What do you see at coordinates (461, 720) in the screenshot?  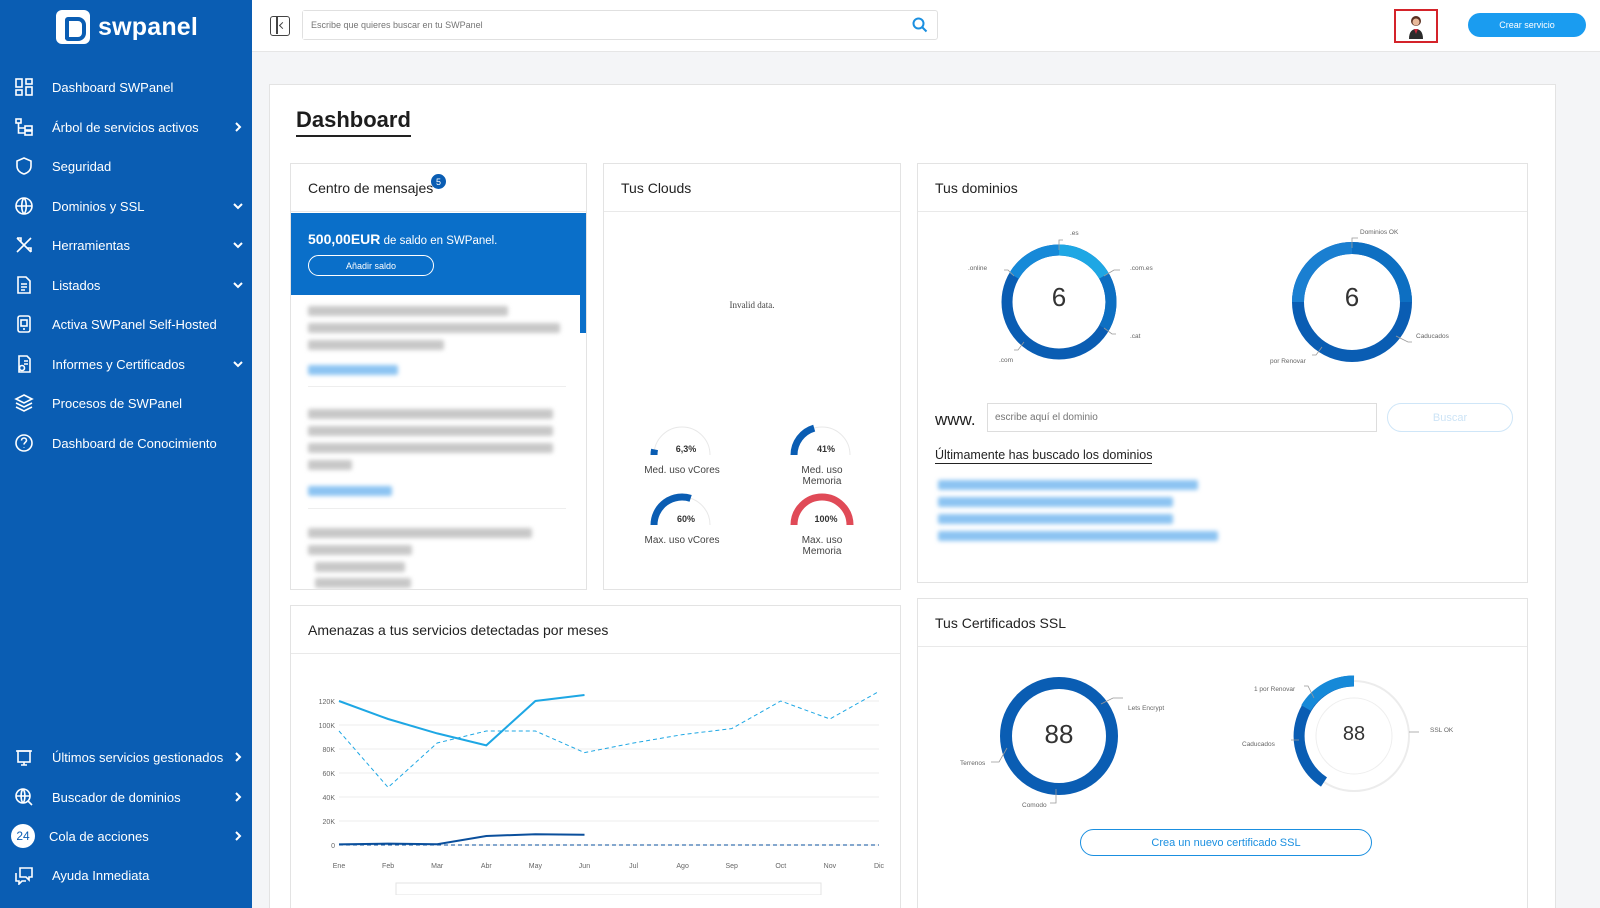 I see `series-line` at bounding box center [461, 720].